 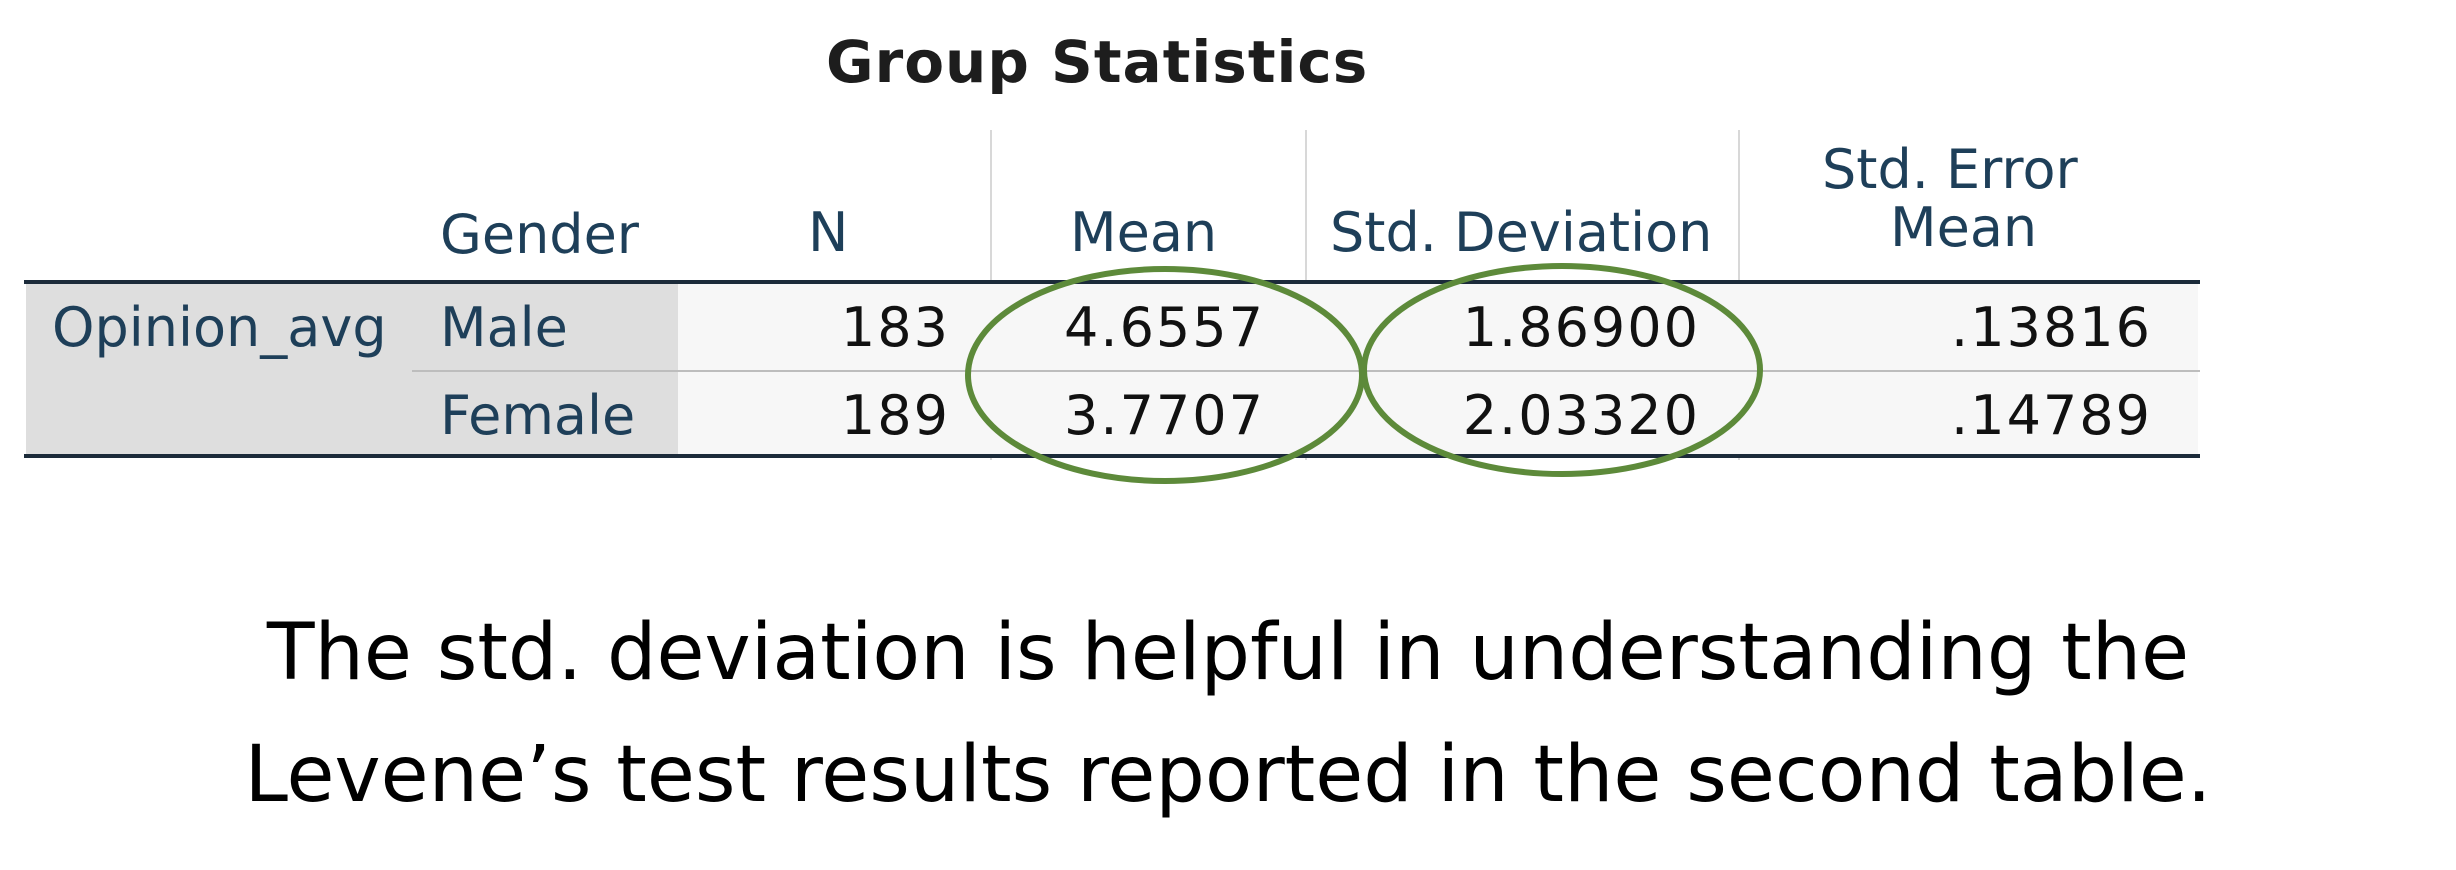 I want to click on header-std-deviation: Std. Deviation, so click(x=1521, y=232).